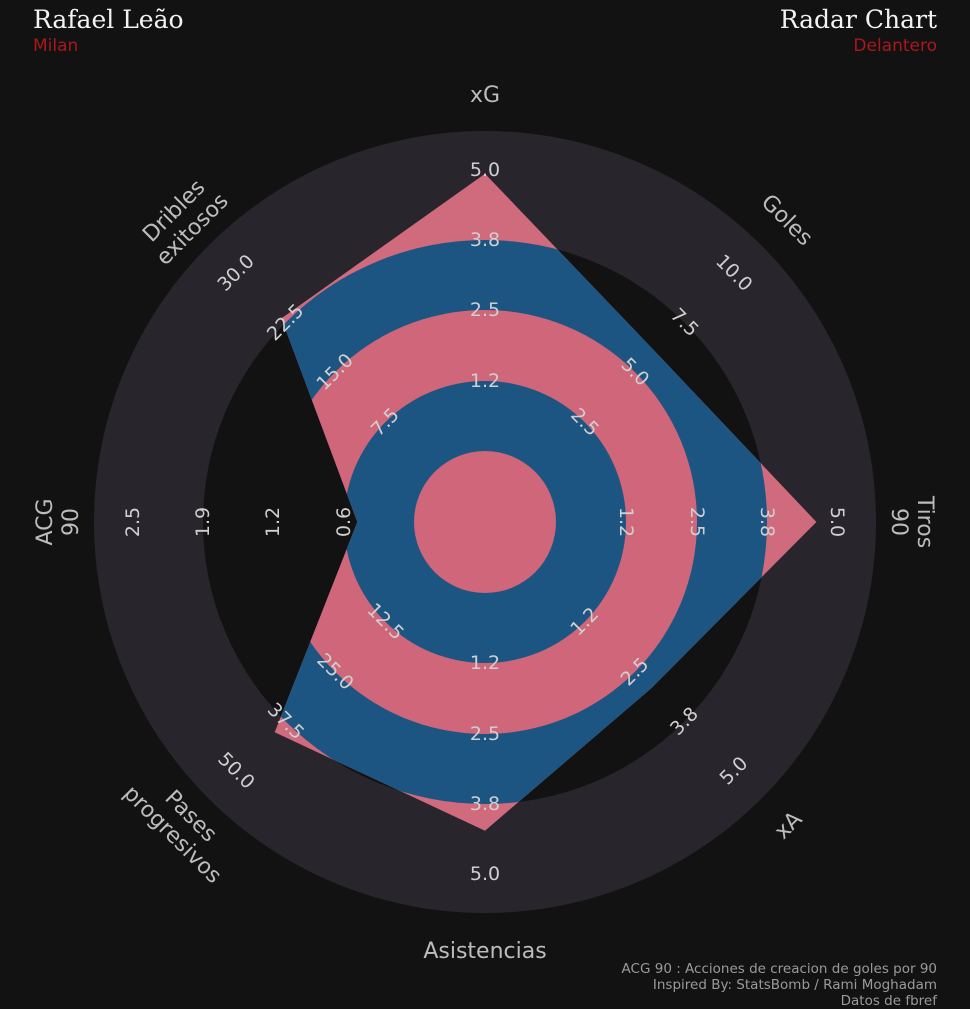  I want to click on radar-center, so click(485, 522).